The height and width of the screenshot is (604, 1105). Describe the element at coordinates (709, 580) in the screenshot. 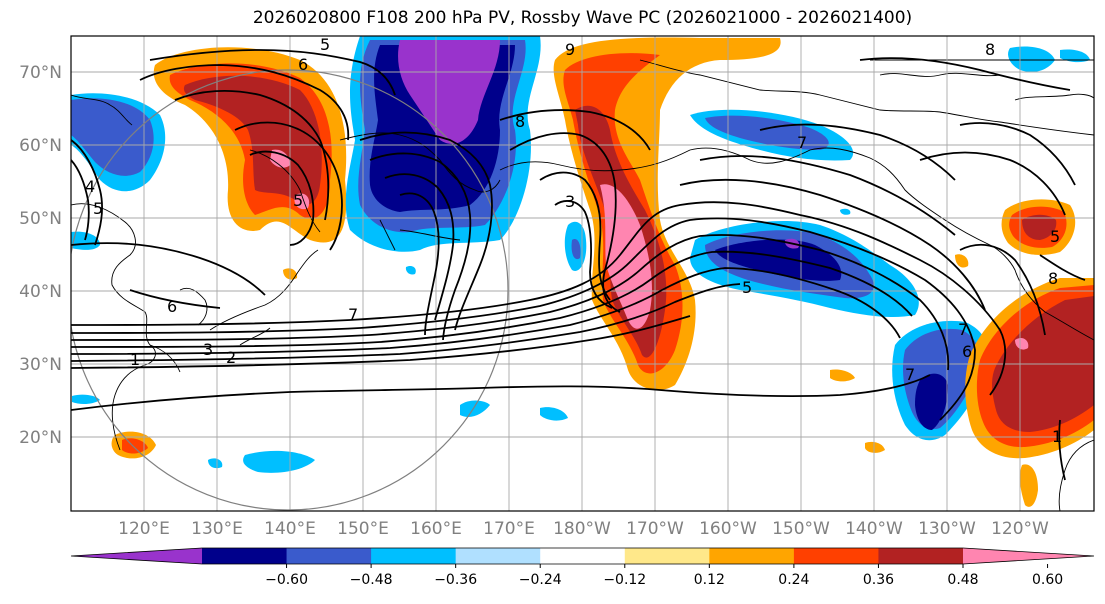

I see `colorbar-tick-label: 0.12` at that location.